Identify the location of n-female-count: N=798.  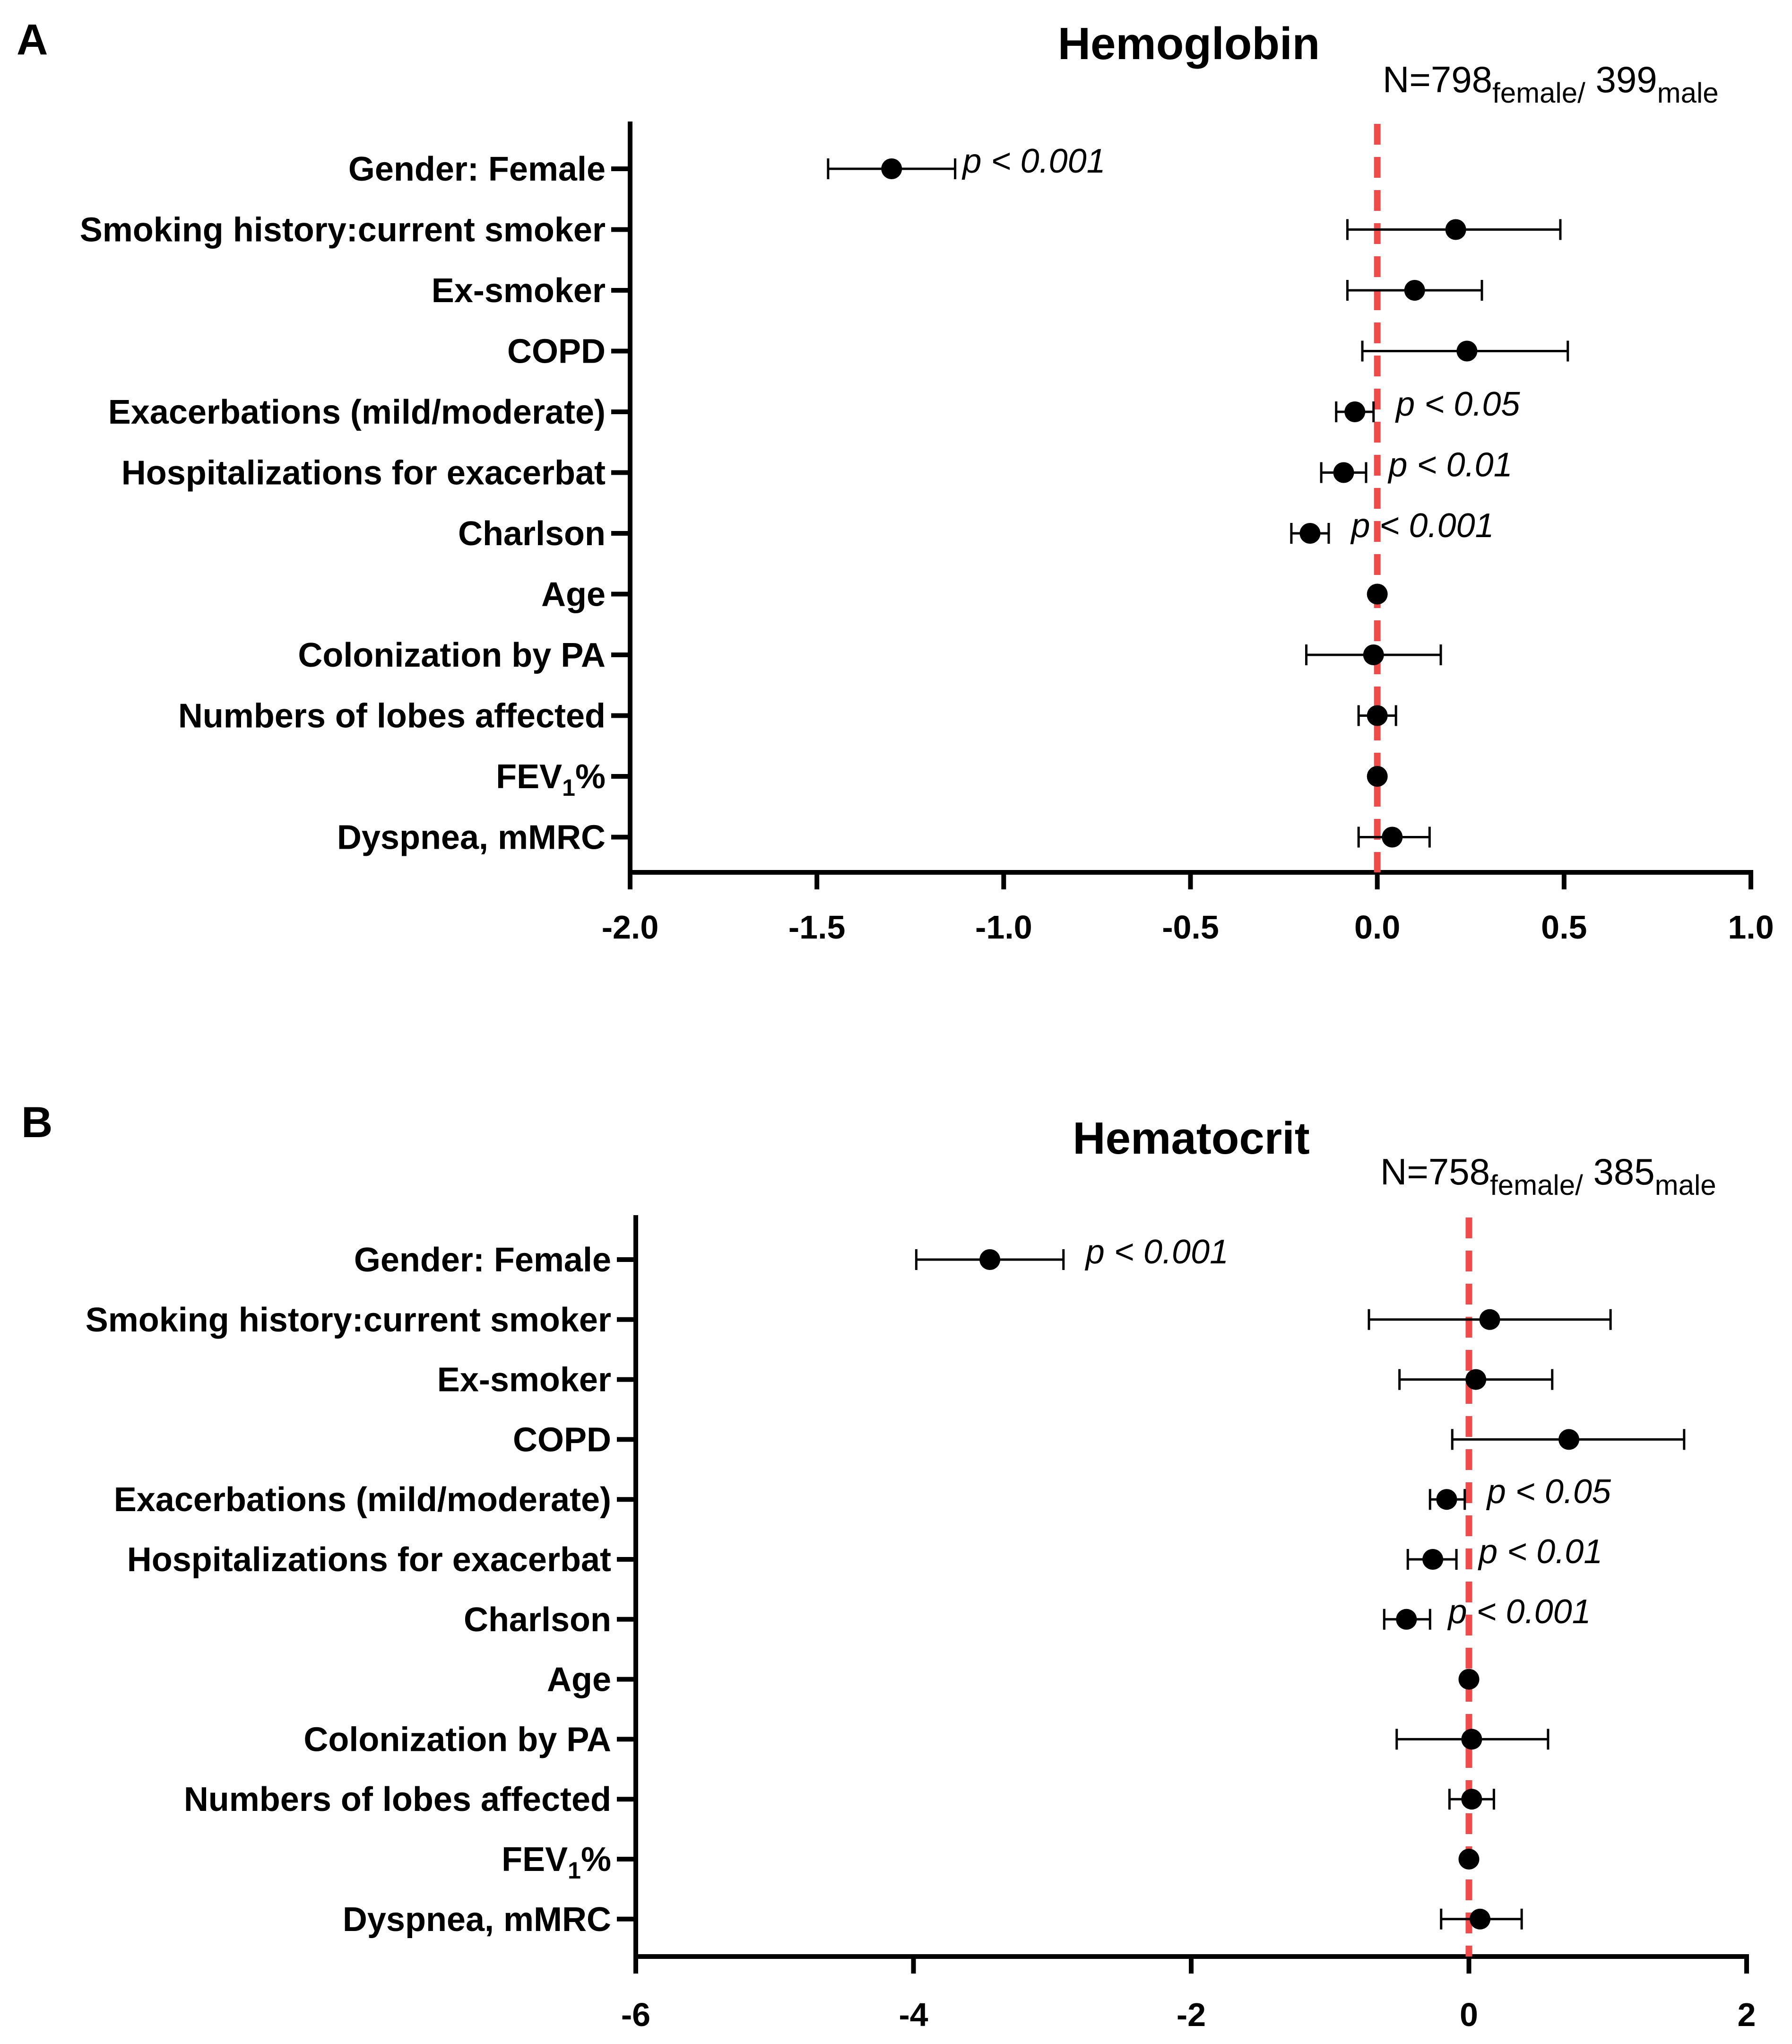
(1437, 79).